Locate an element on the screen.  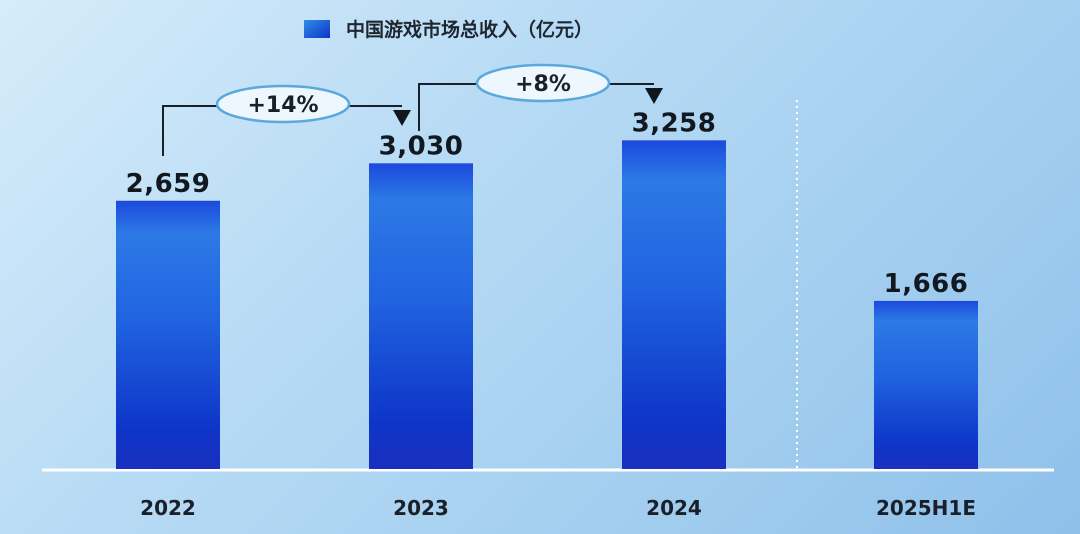
growth-label: +14% is located at coordinates (282, 105).